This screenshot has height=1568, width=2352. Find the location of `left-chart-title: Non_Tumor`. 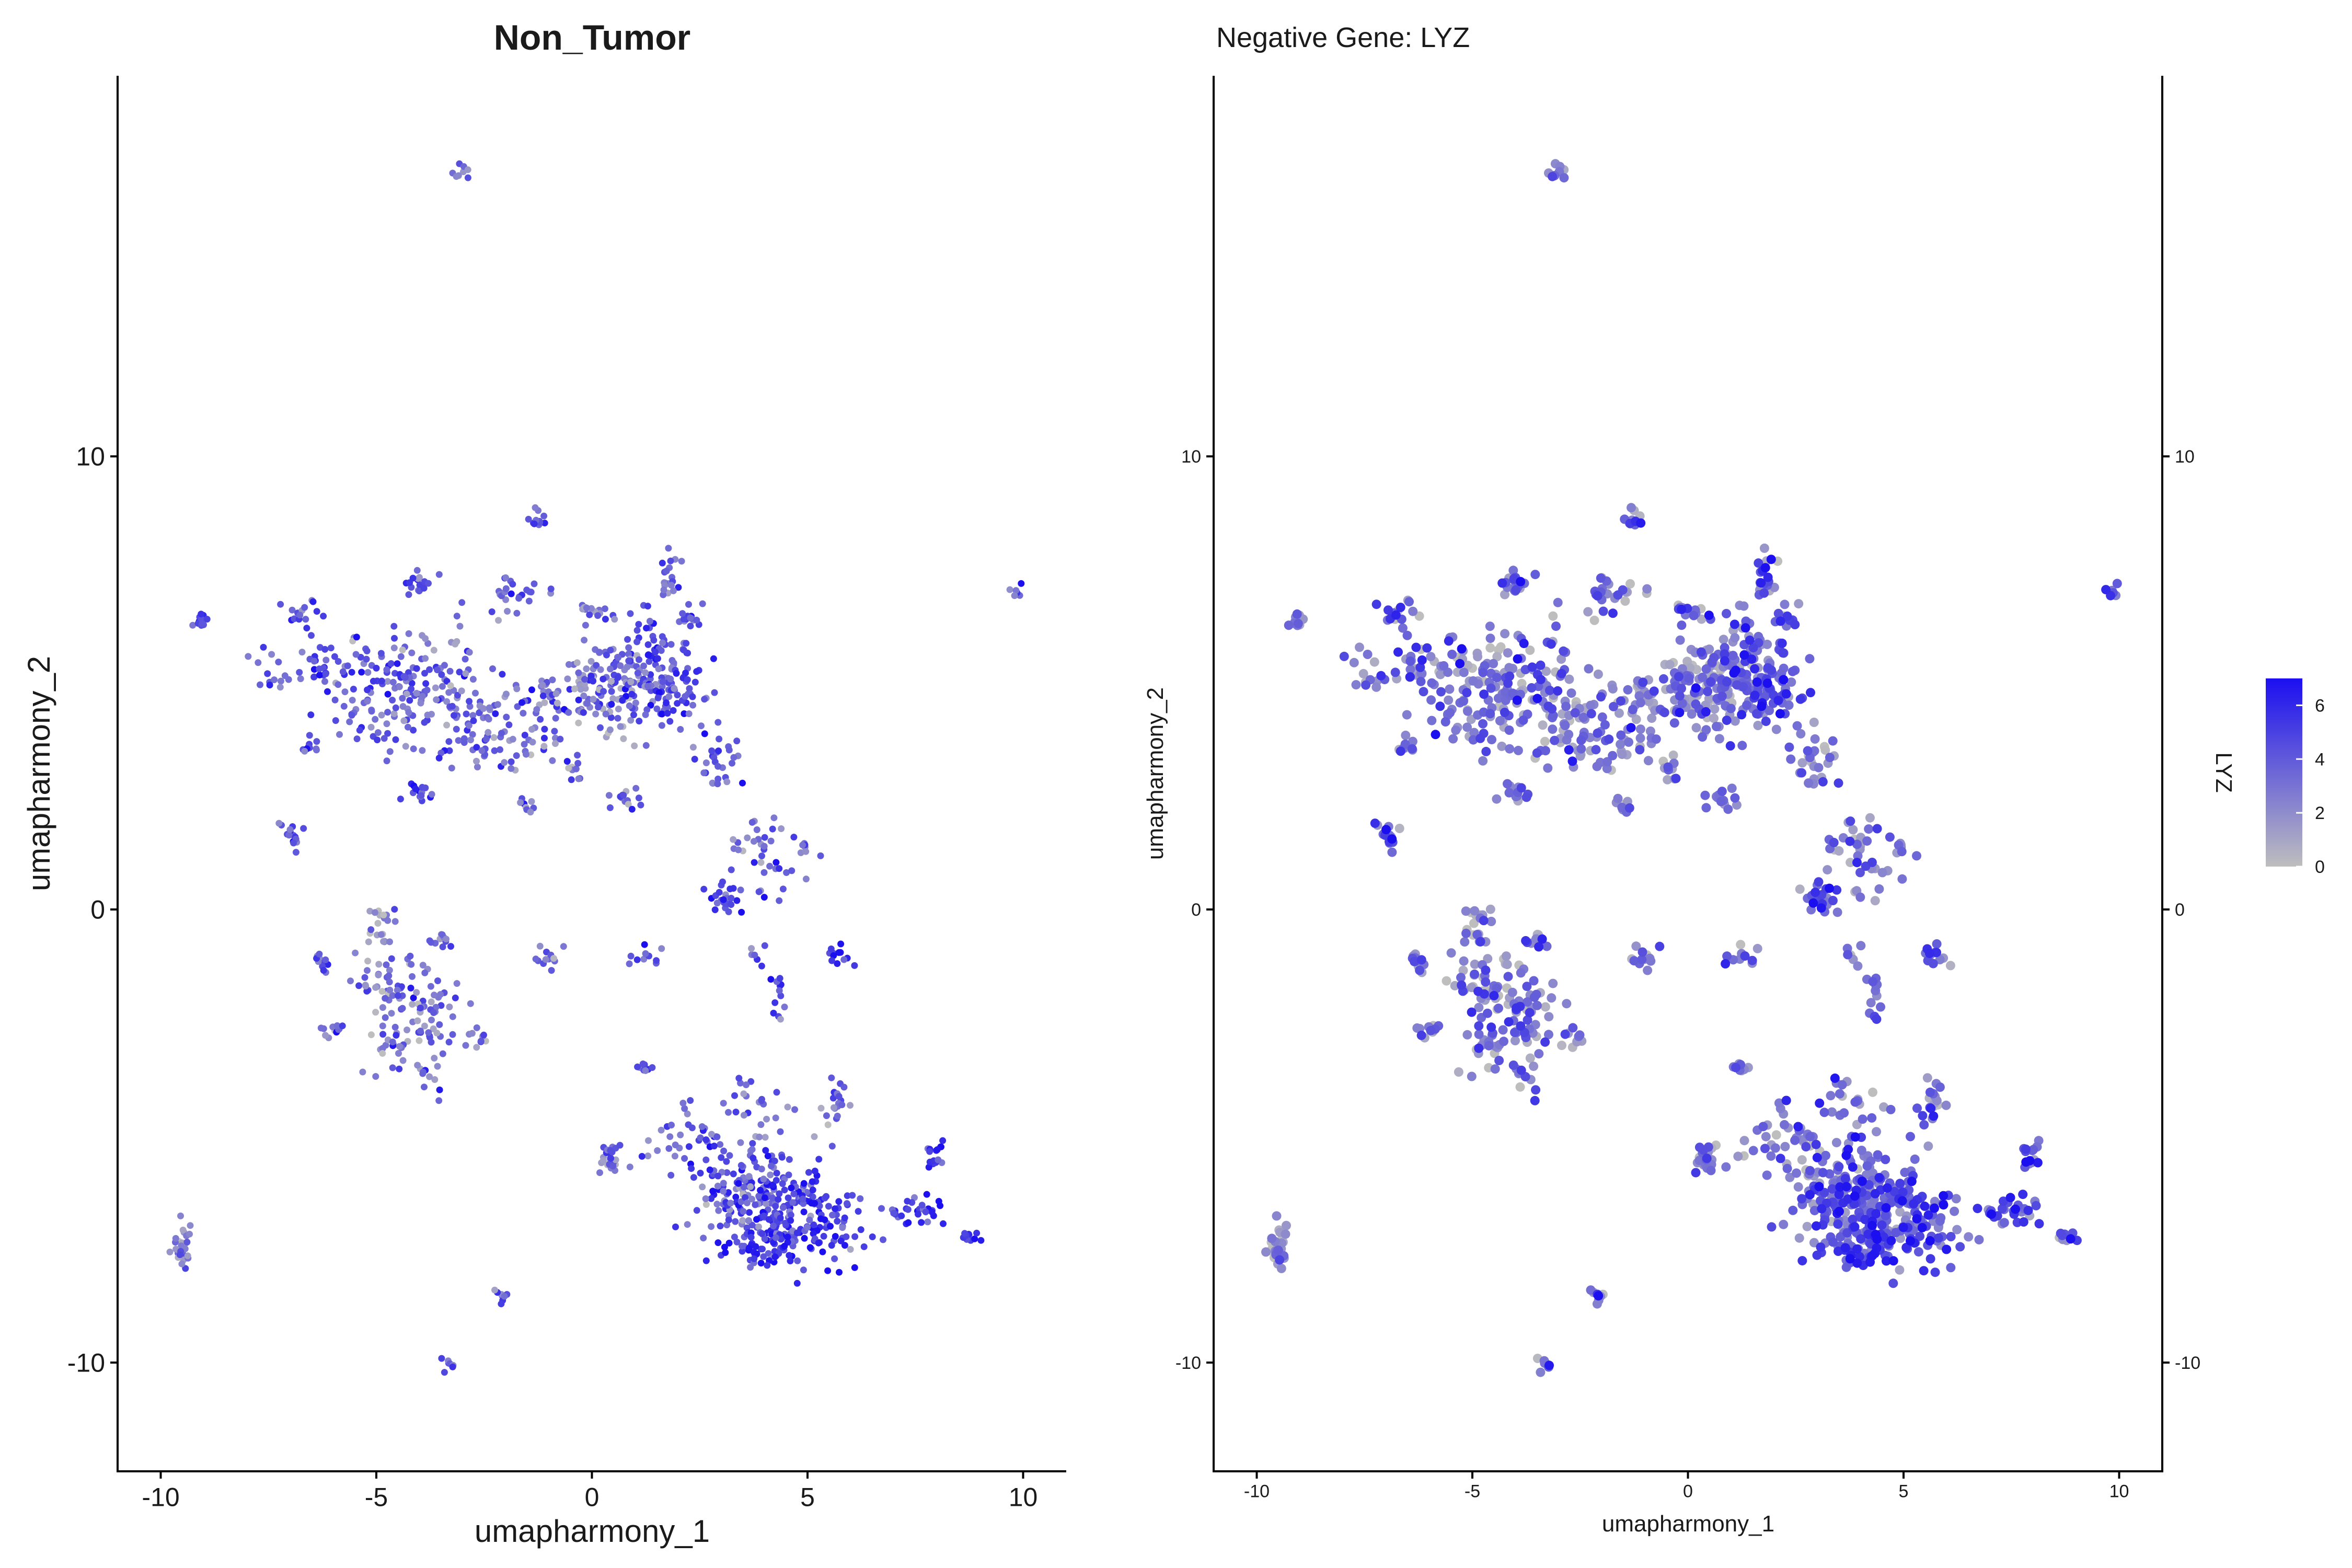

left-chart-title: Non_Tumor is located at coordinates (592, 37).